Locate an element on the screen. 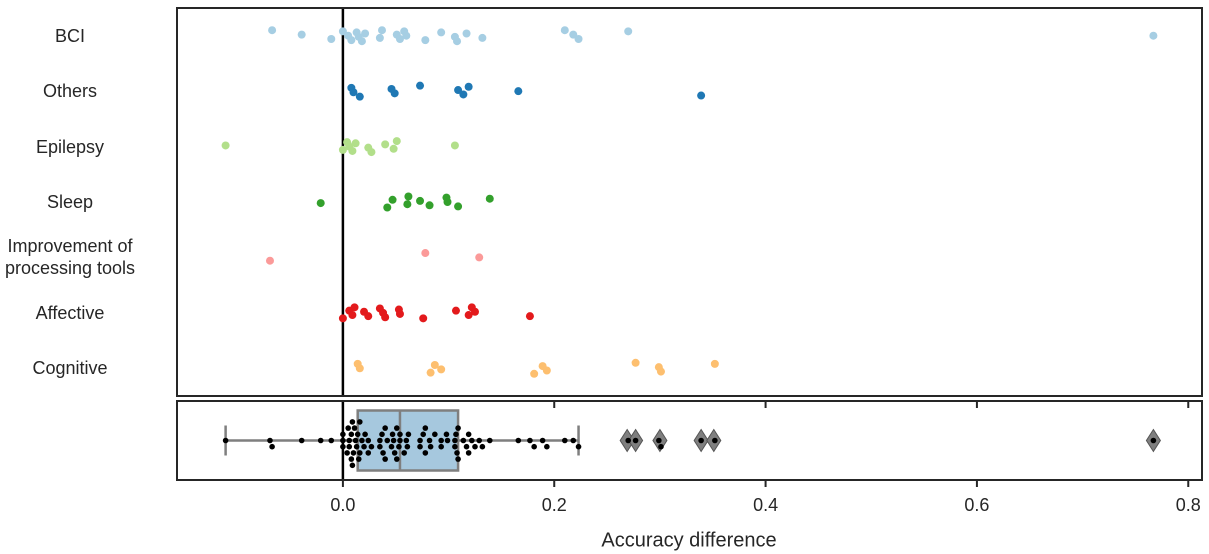  x-tick-label: 0.6 is located at coordinates (976, 505).